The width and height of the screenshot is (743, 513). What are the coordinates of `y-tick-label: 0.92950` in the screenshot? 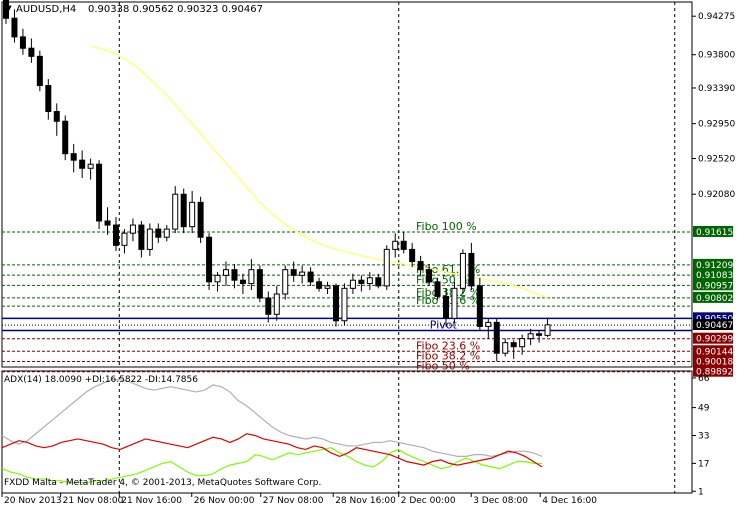 It's located at (716, 125).